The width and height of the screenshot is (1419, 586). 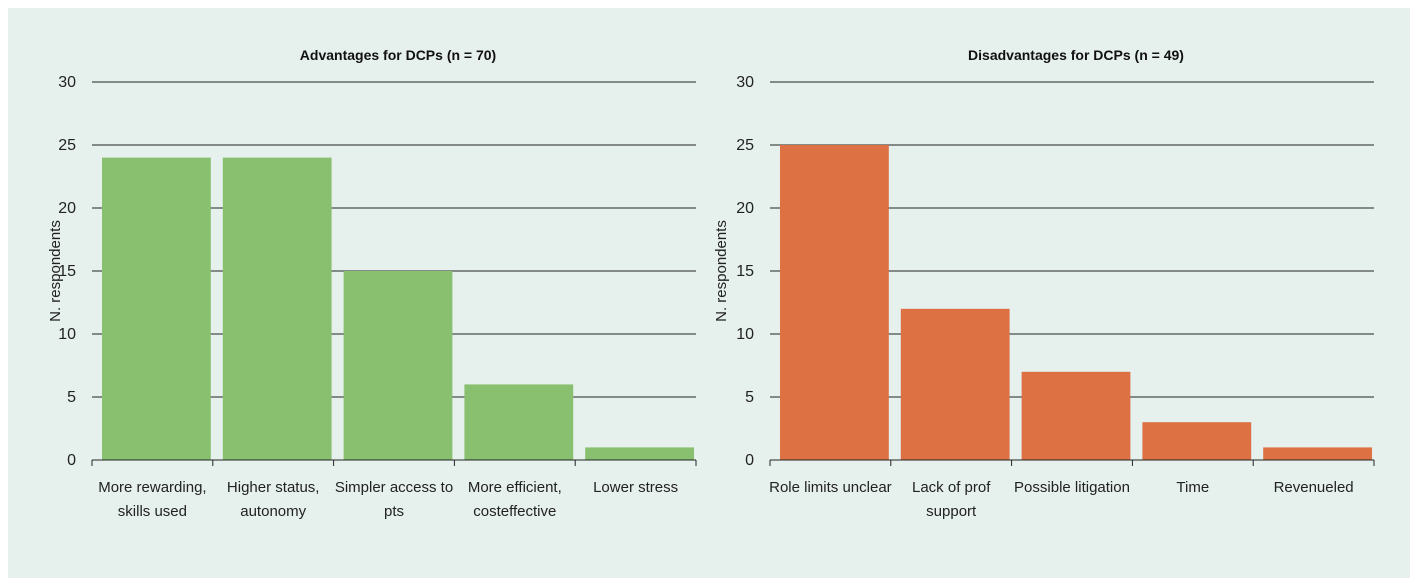 What do you see at coordinates (1076, 55) in the screenshot?
I see `chart-title: Disadvantages for DCPs (n = 49)` at bounding box center [1076, 55].